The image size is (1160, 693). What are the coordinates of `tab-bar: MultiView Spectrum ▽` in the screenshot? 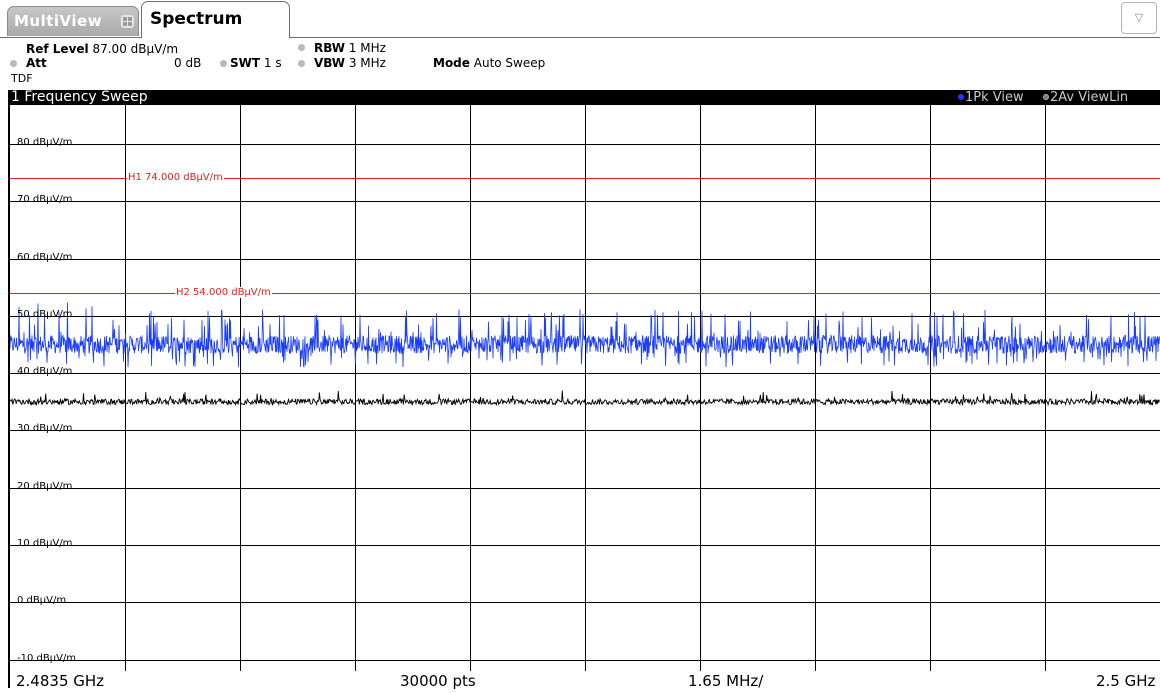 It's located at (580, 19).